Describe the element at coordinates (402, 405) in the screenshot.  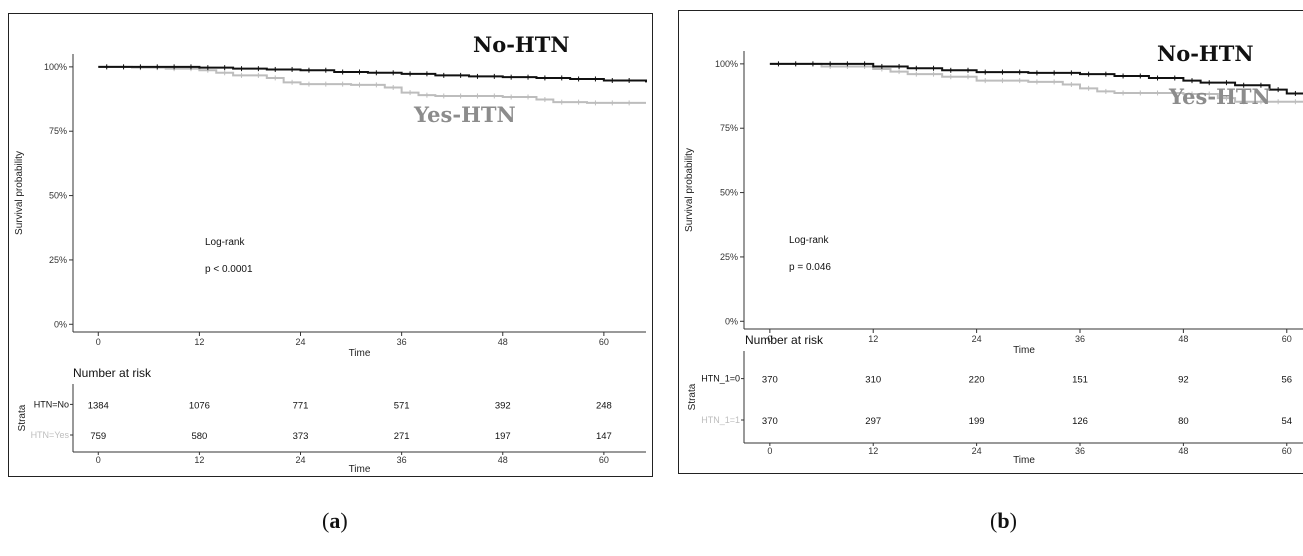
I see `risk-cell: 571` at that location.